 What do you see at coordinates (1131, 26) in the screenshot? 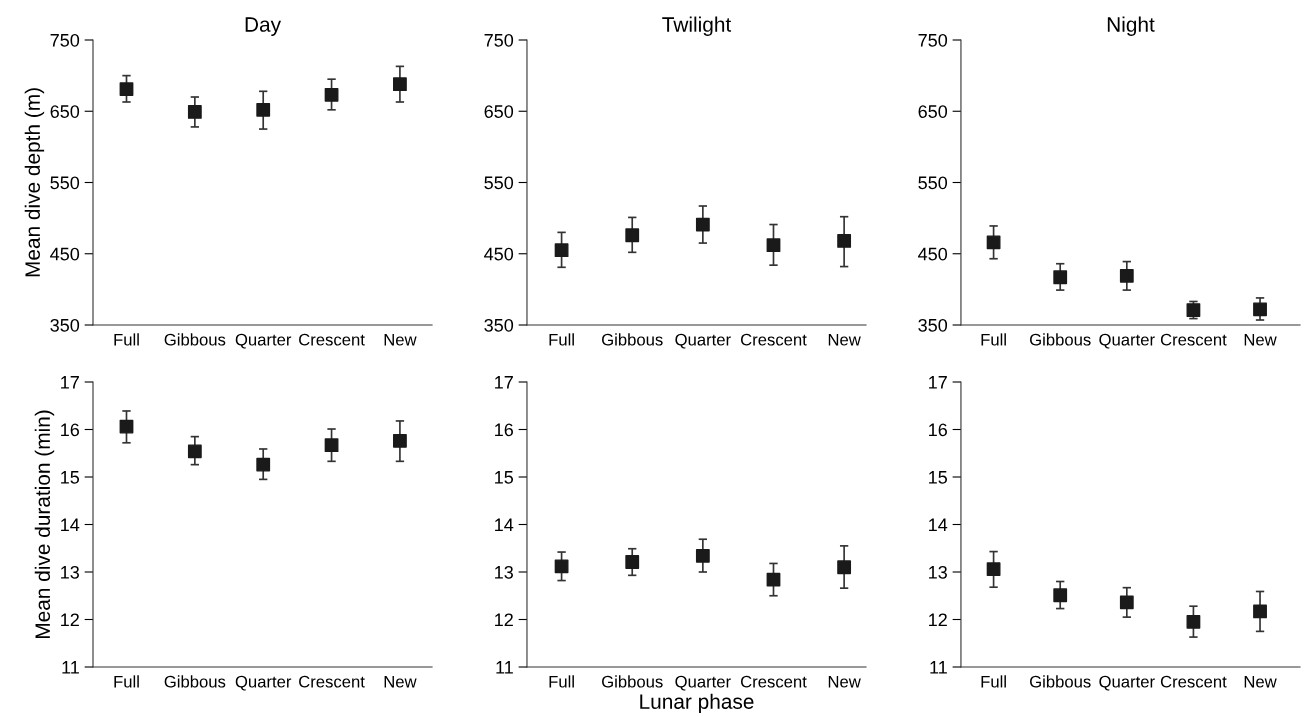
I see `chart-title: Night` at bounding box center [1131, 26].